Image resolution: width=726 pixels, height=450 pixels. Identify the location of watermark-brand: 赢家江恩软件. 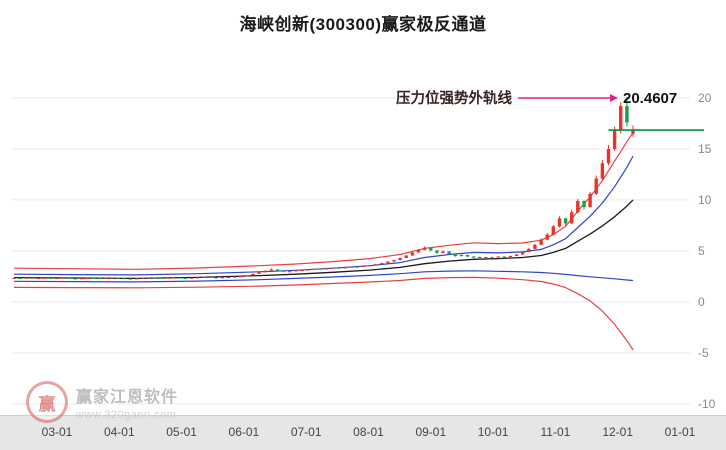
(127, 397).